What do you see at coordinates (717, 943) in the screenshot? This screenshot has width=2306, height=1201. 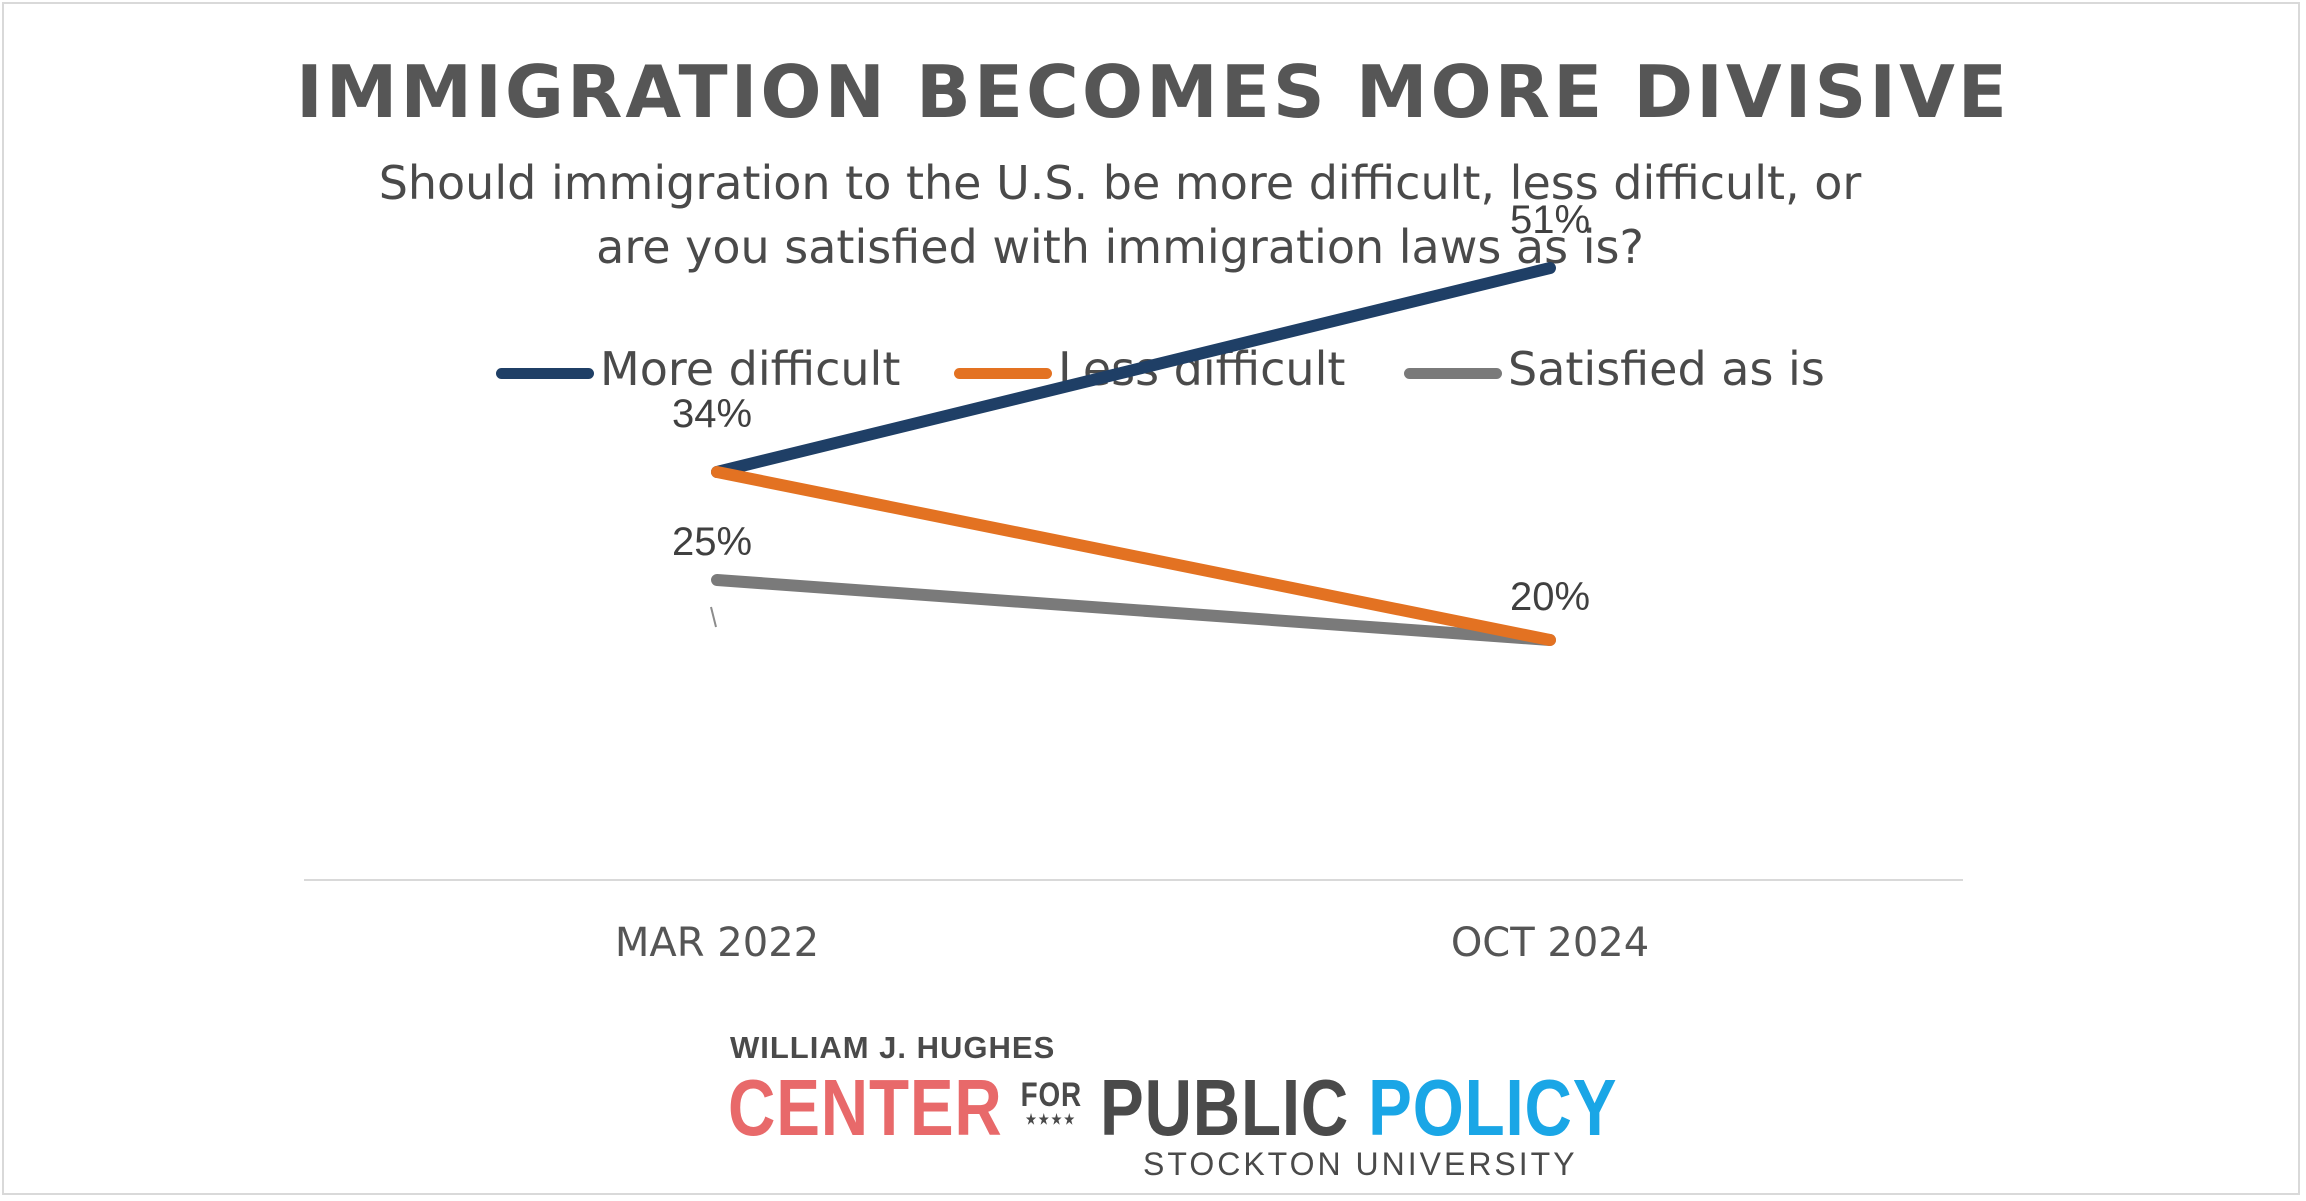 I see `x-tick-label-mar-2022: MAR 2022` at bounding box center [717, 943].